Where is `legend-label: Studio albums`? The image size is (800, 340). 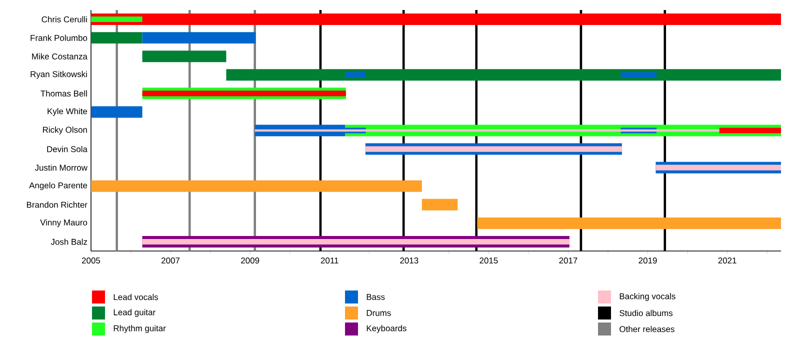 legend-label: Studio albums is located at coordinates (646, 313).